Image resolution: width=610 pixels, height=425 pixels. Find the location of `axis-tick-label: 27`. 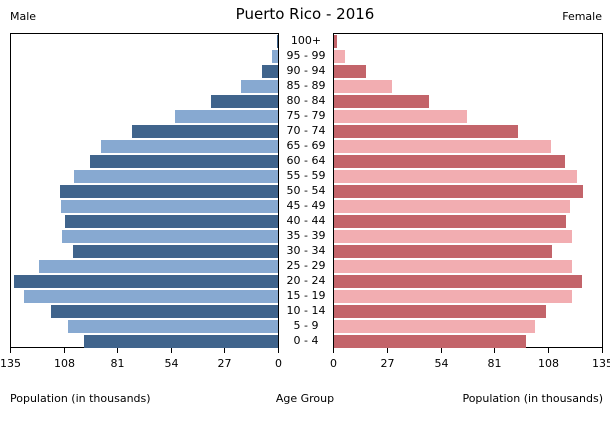

axis-tick-label: 27 is located at coordinates (224, 363).